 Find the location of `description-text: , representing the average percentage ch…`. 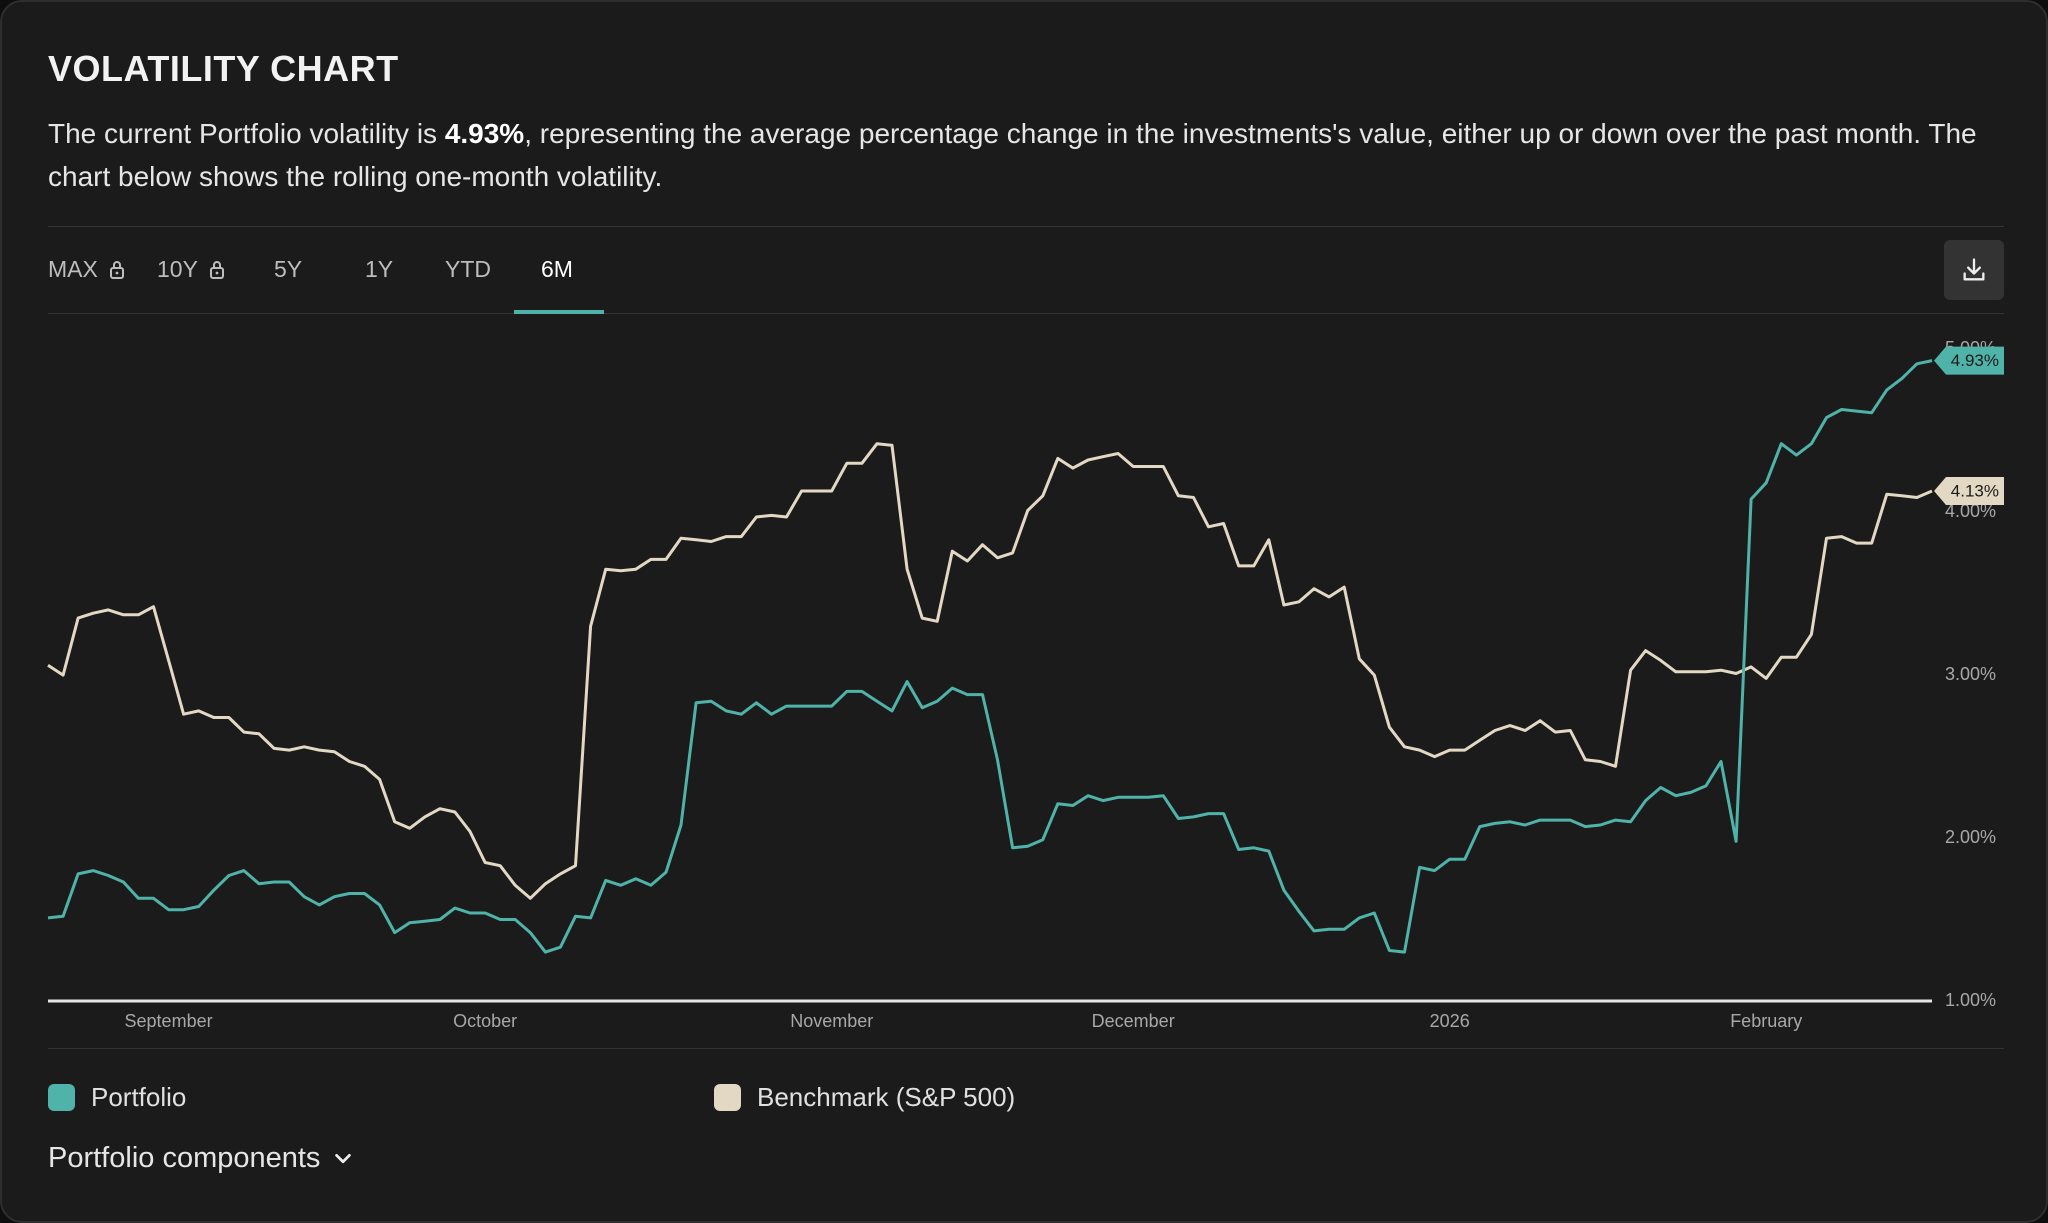

description-text: , representing the average percentage ch… is located at coordinates (1012, 155).